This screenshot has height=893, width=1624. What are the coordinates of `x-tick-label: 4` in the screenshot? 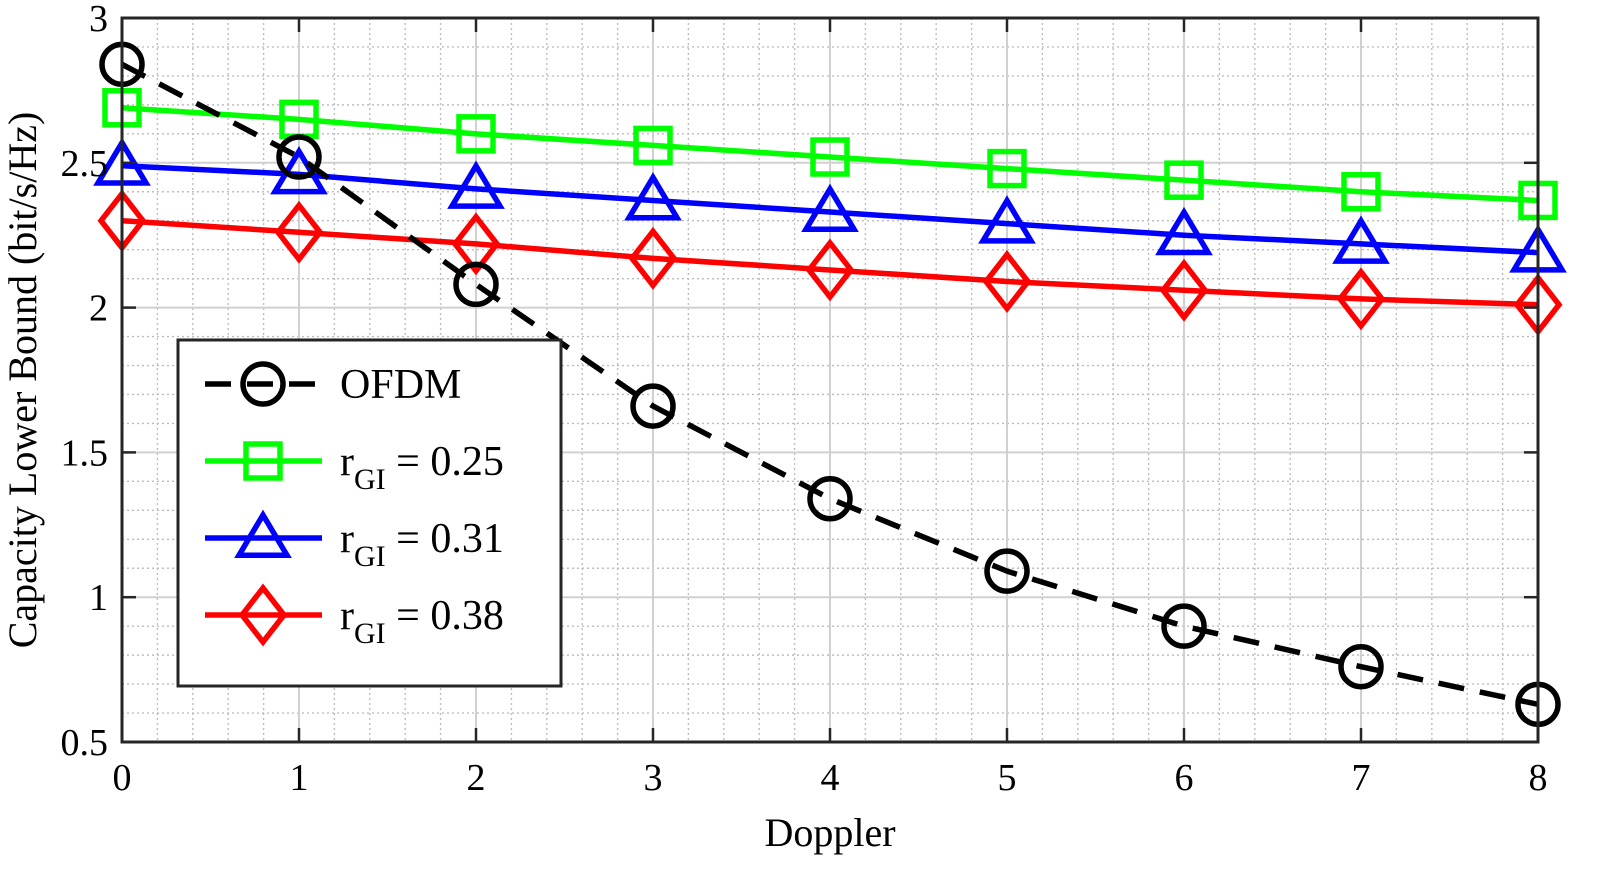 It's located at (830, 778).